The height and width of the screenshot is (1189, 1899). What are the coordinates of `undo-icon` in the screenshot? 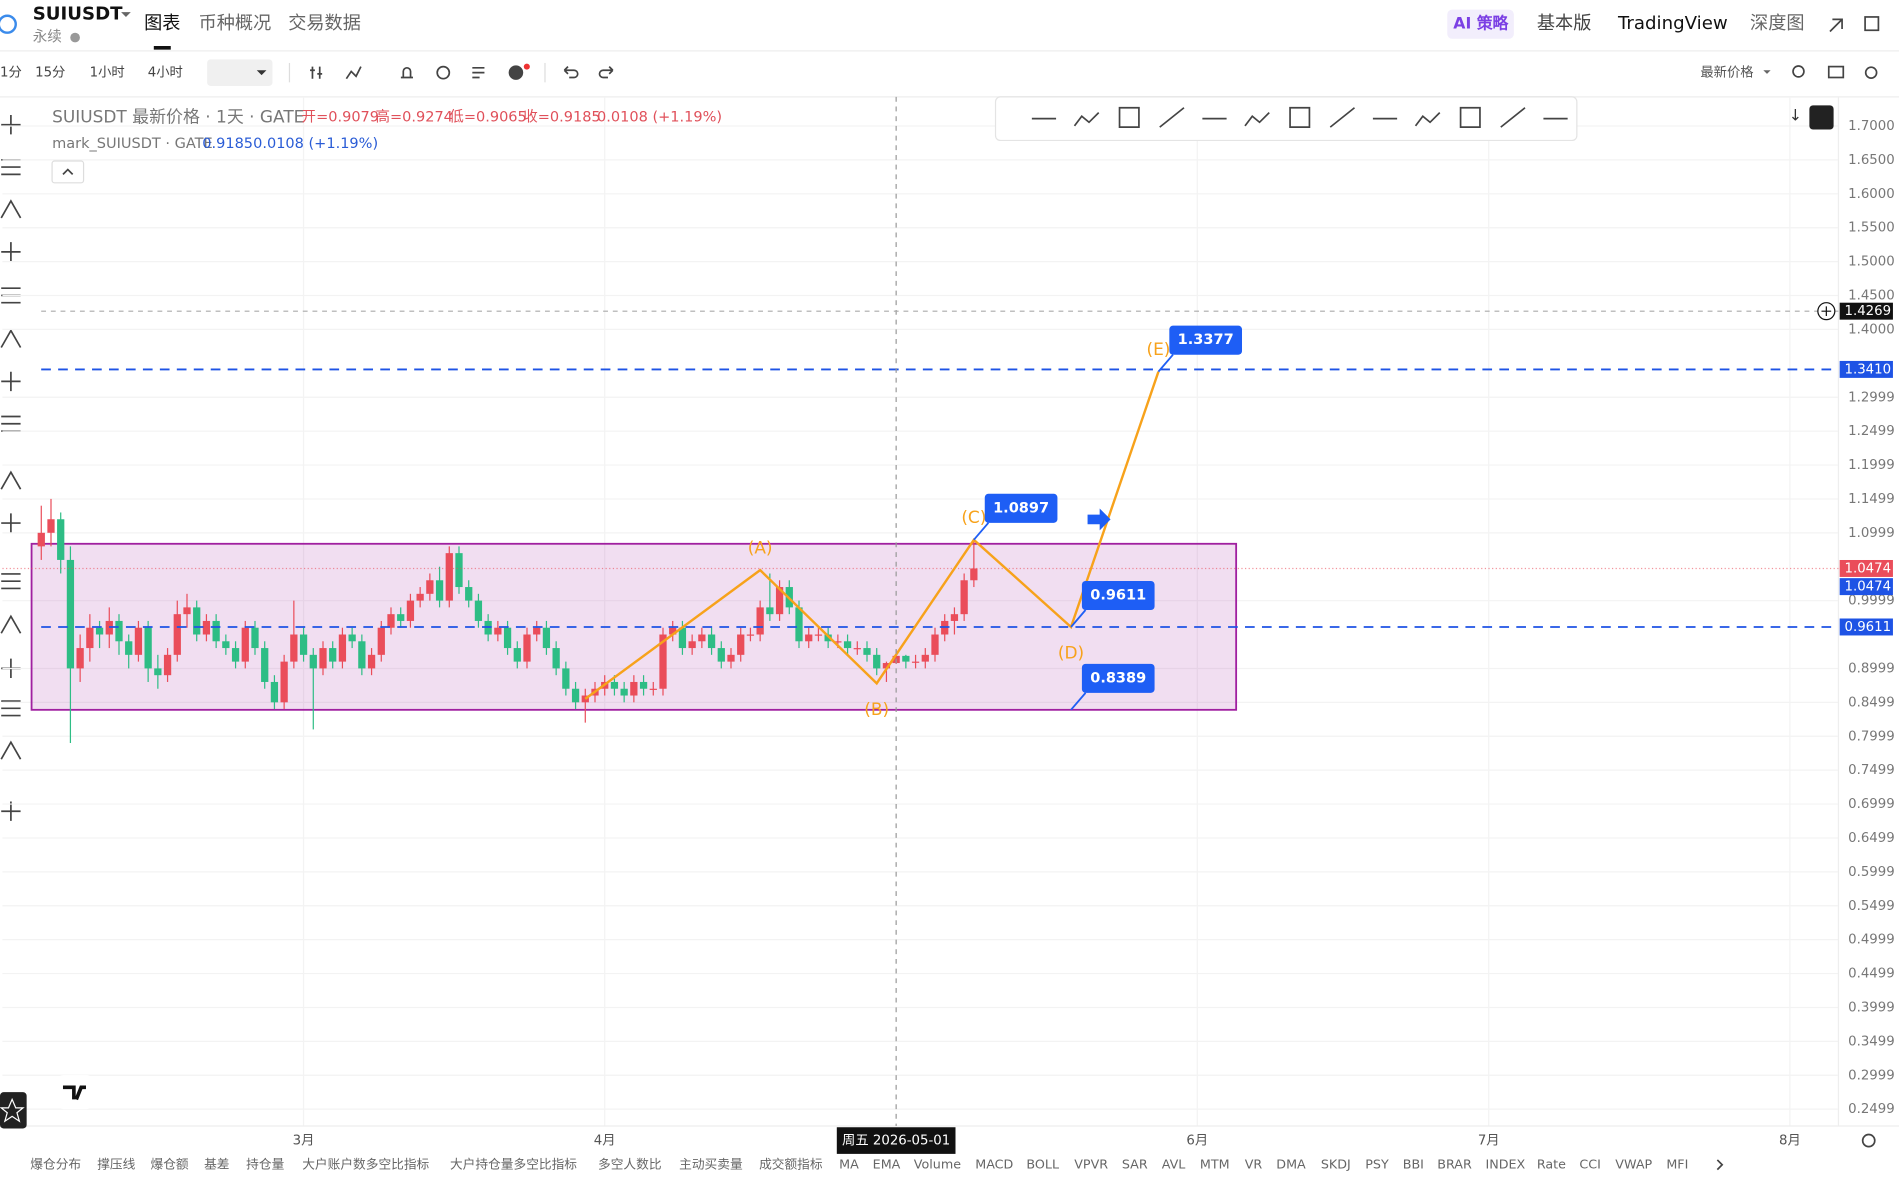 It's located at (571, 72).